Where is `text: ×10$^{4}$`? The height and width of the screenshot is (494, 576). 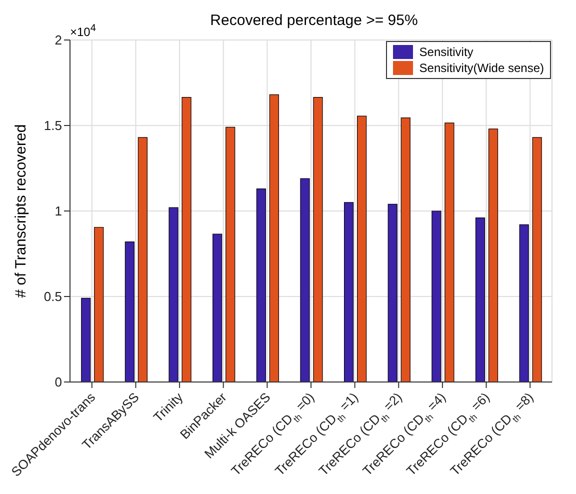 text: ×10$^{4}$ is located at coordinates (83, 30).